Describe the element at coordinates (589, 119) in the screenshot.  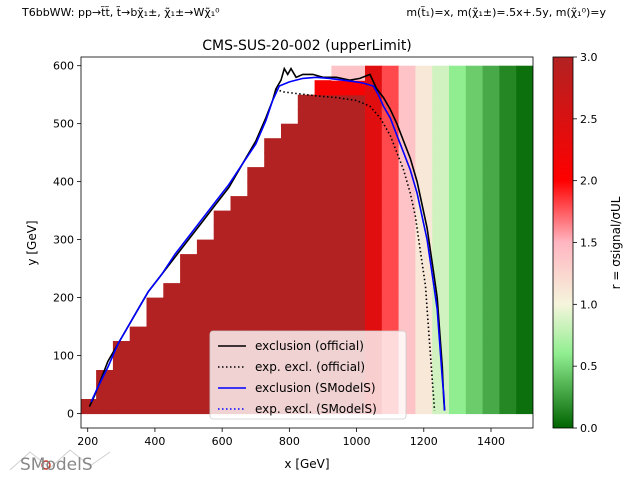
I see `colorbar-tick-label: 2.5` at that location.